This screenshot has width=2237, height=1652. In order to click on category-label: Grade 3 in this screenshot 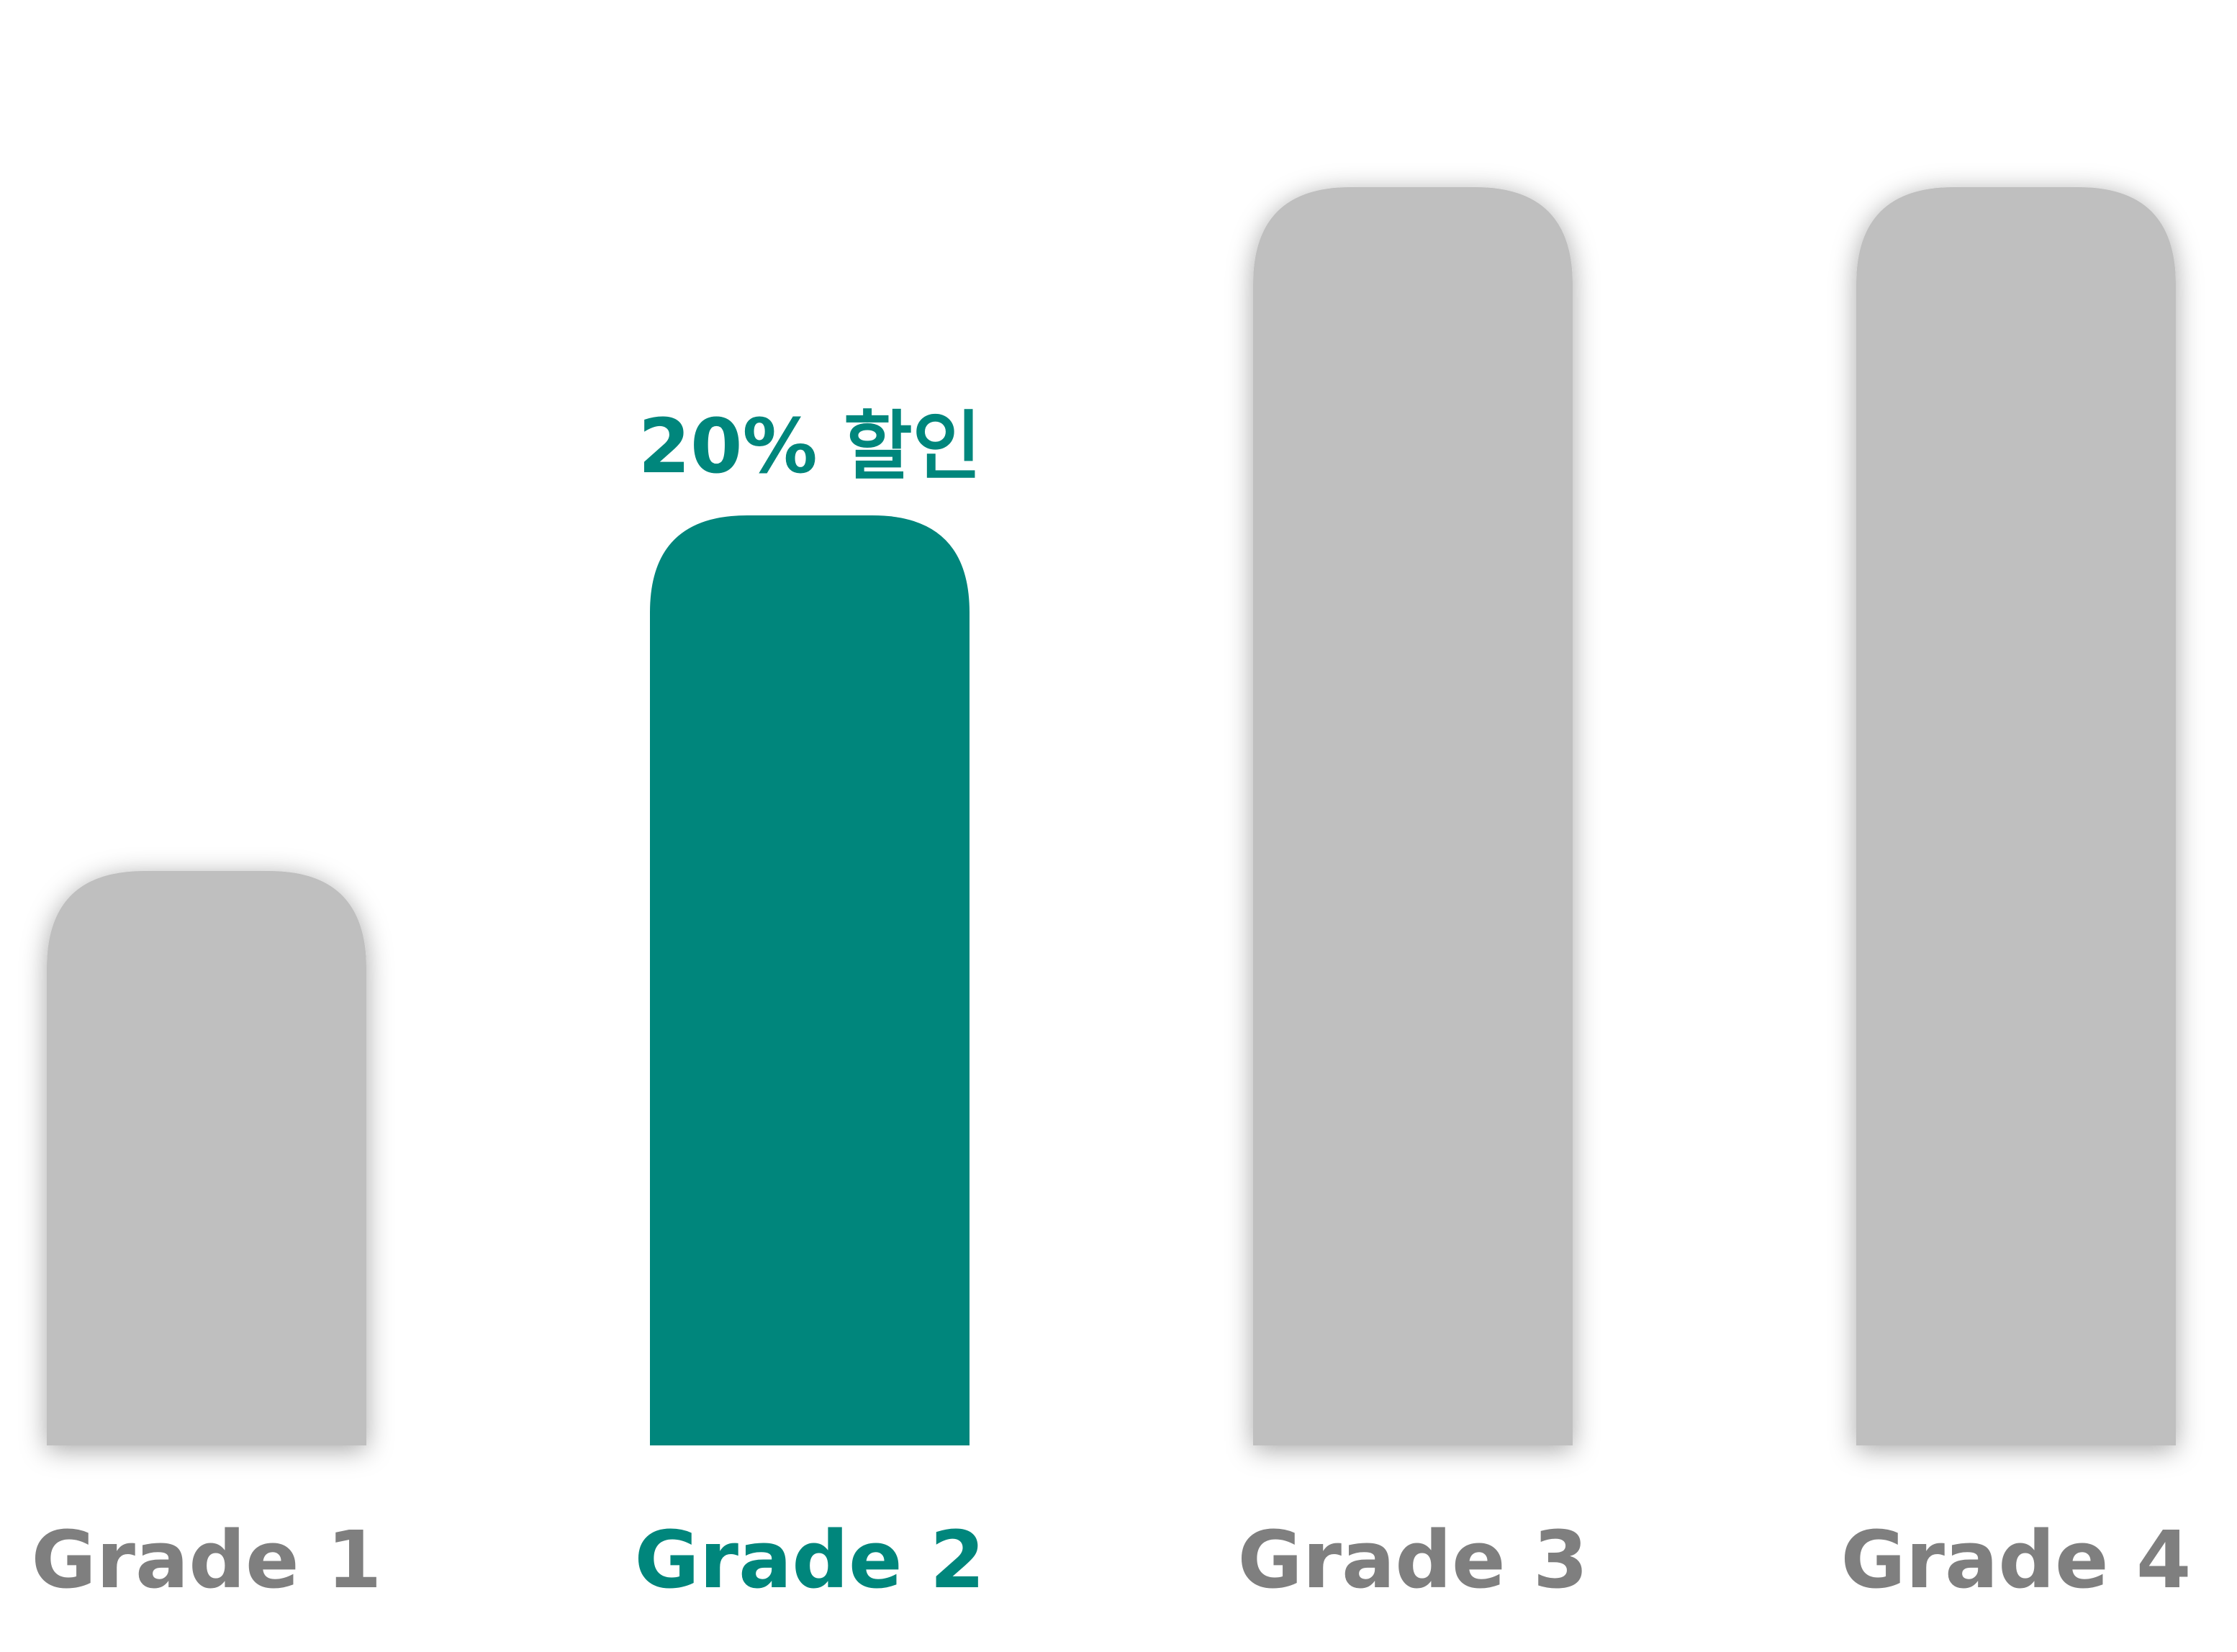, I will do `click(1413, 1560)`.